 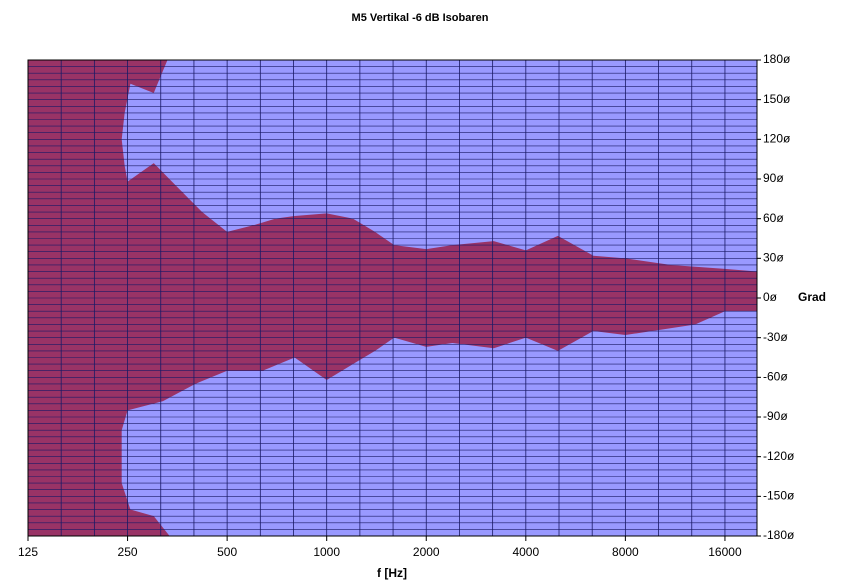 I want to click on y-axis-label: Grad, so click(x=812, y=297).